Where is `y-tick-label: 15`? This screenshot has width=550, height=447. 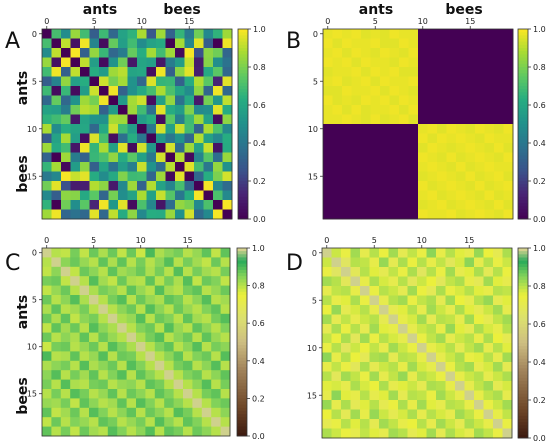
y-tick-label: 15 is located at coordinates (313, 176).